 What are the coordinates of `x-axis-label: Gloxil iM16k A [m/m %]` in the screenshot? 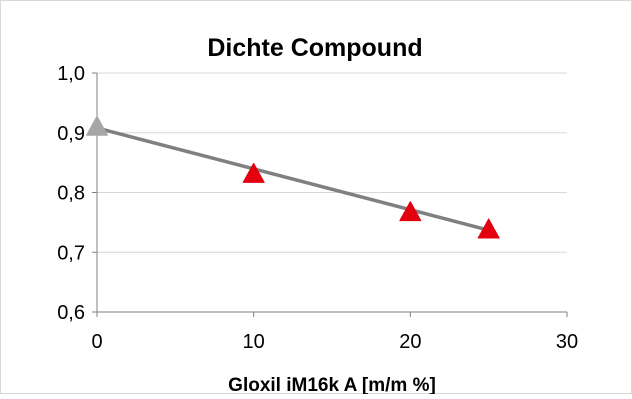 It's located at (332, 384).